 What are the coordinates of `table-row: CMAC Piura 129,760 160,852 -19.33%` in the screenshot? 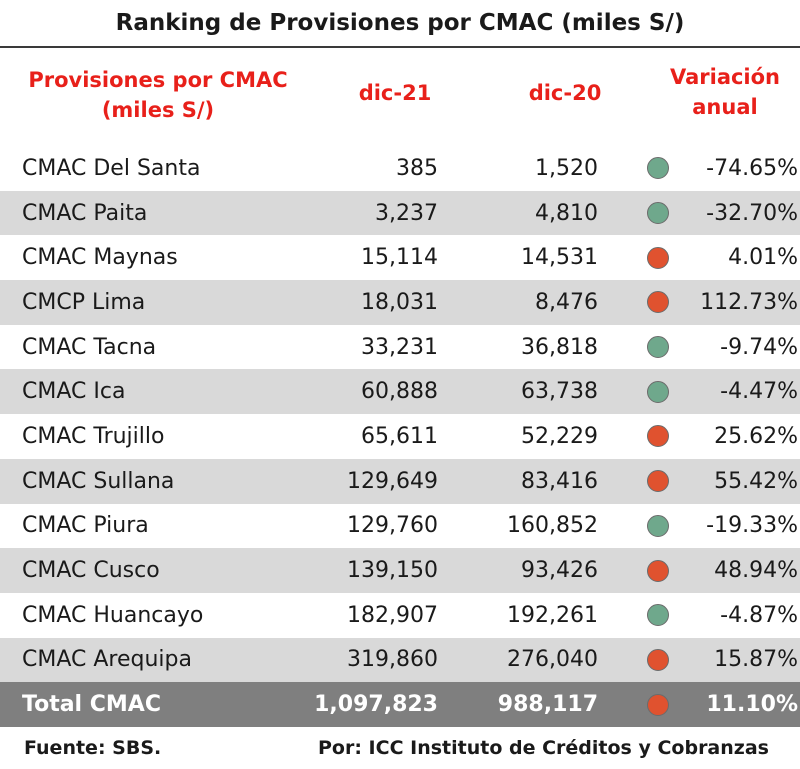 It's located at (400, 526).